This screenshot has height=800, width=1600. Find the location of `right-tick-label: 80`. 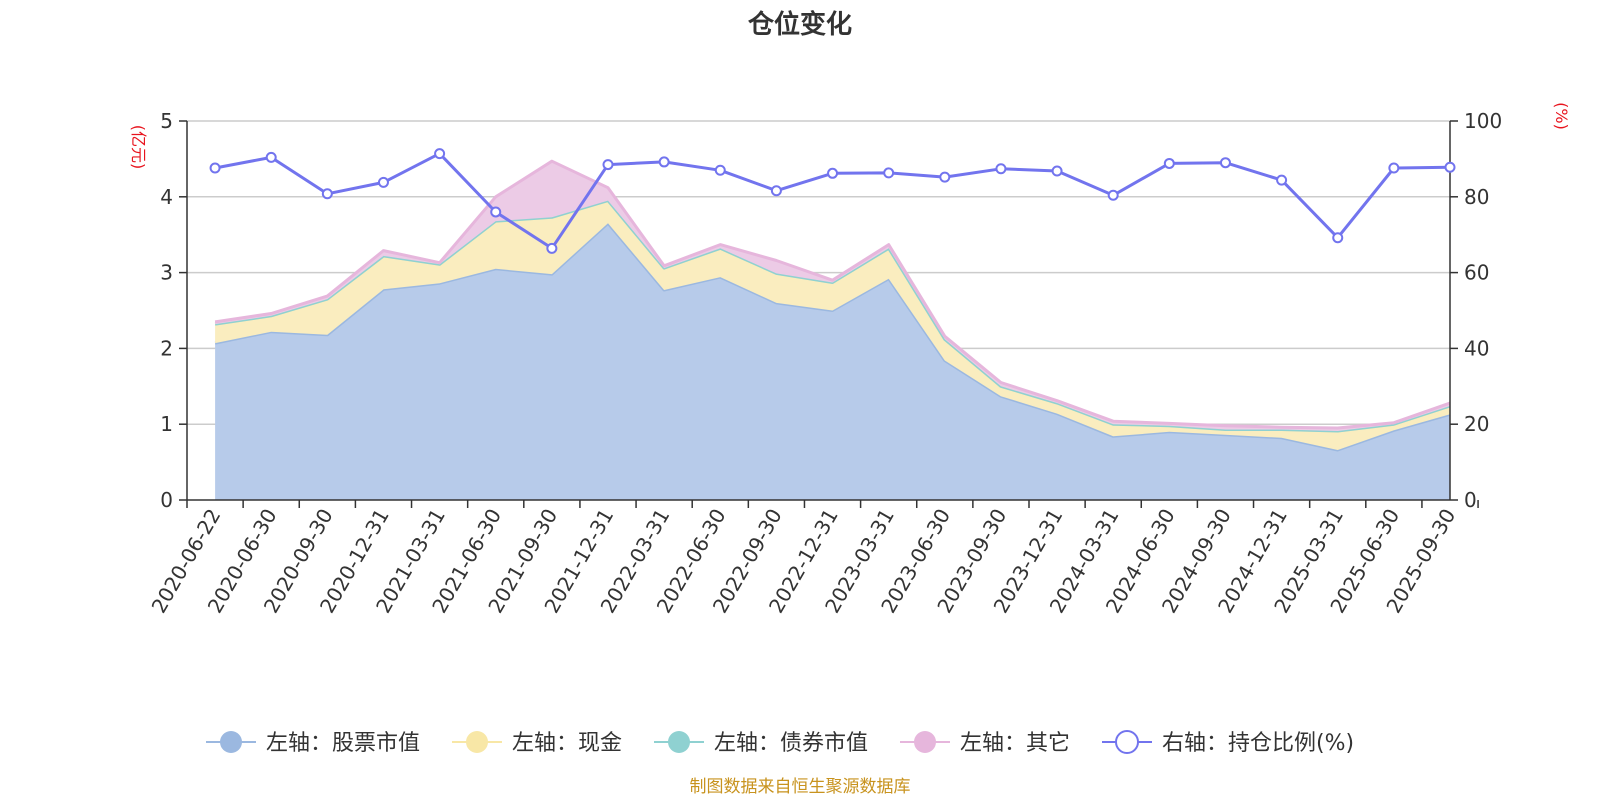

right-tick-label: 80 is located at coordinates (1476, 197).